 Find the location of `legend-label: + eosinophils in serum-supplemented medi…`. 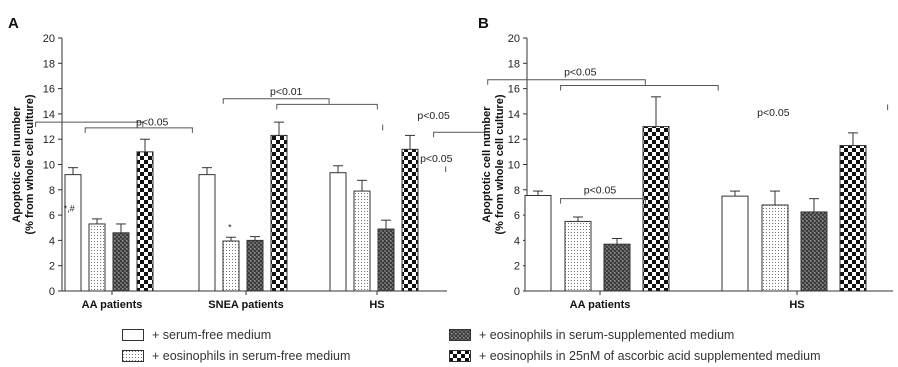

legend-label: + eosinophils in serum-supplemented medi… is located at coordinates (607, 335).